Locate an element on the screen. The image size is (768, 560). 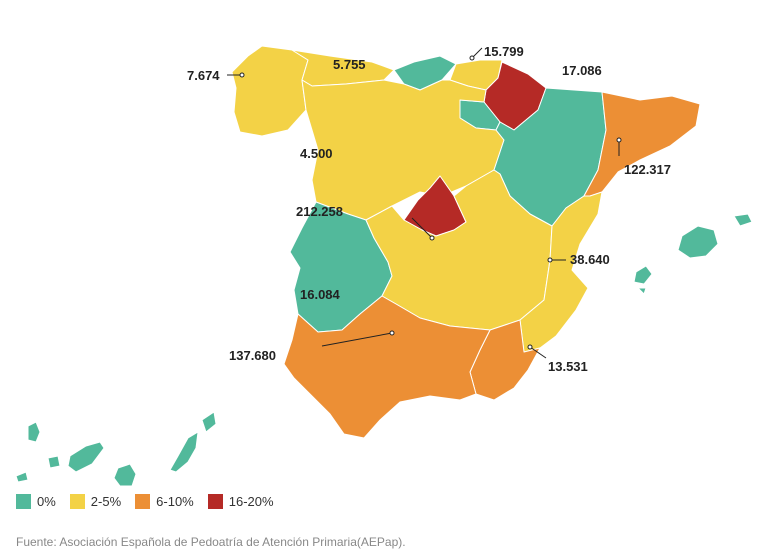
legend-item-6-10: 6-10% is located at coordinates (164, 501).